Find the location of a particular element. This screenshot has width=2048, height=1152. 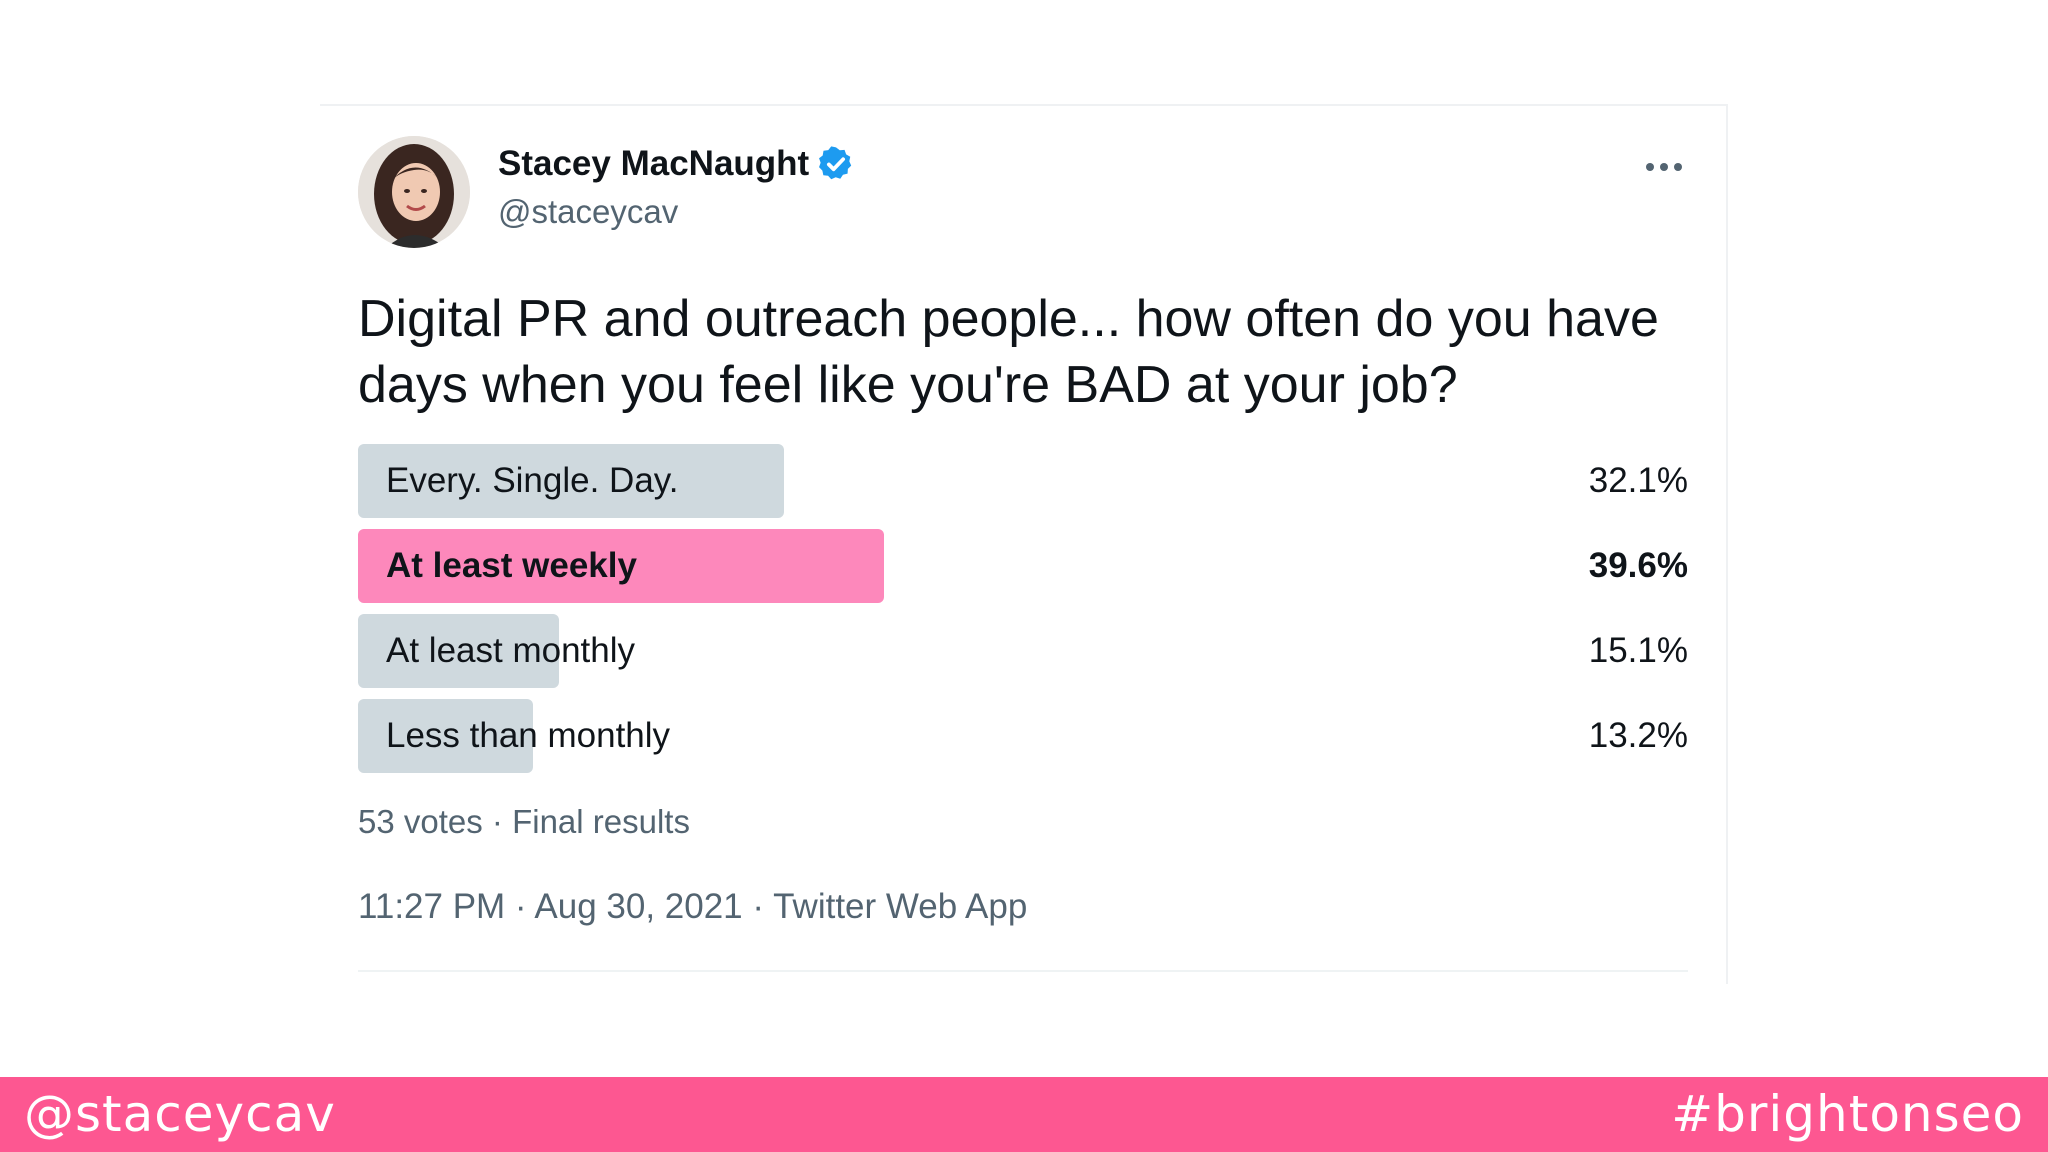

poll-option-label: At least weekly is located at coordinates (511, 565).